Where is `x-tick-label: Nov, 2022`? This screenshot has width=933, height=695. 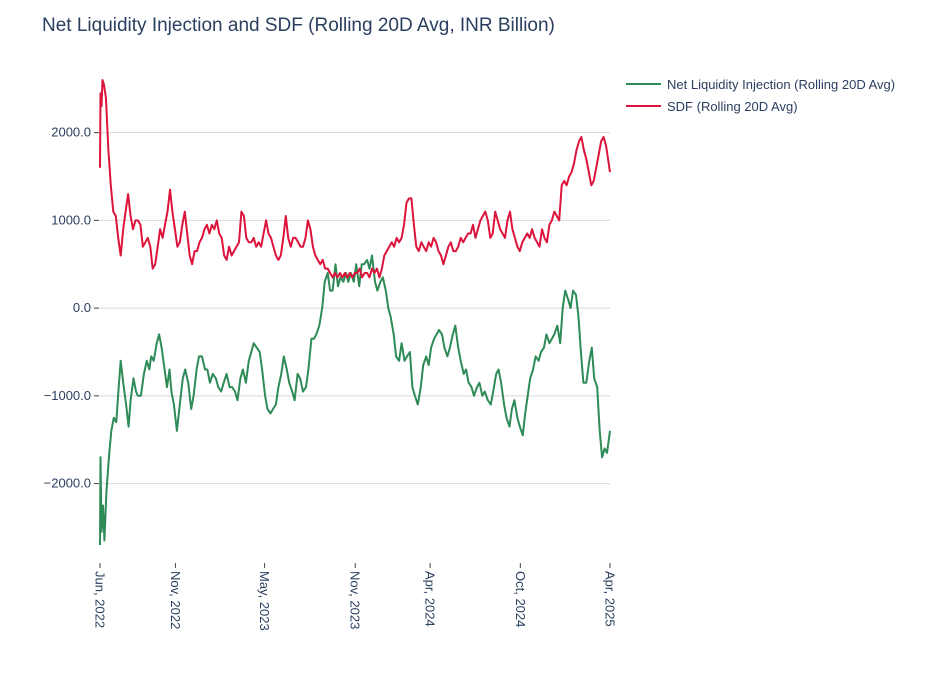 x-tick-label: Nov, 2022 is located at coordinates (175, 600).